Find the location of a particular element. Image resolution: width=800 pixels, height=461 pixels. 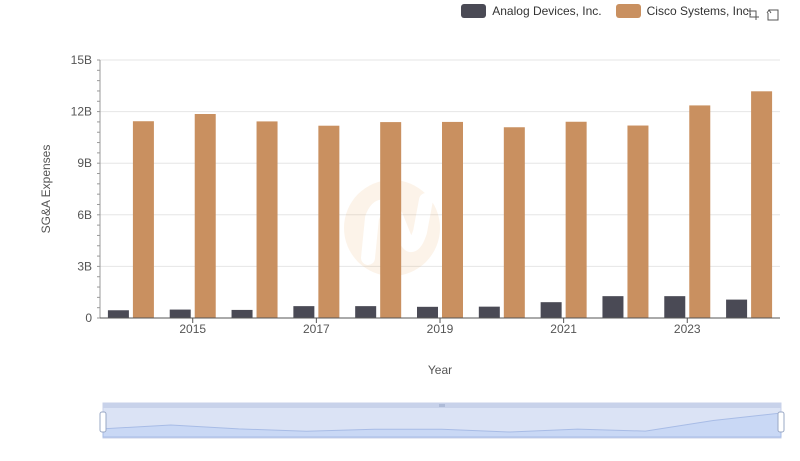

x-tick-label: 2017 is located at coordinates (316, 329).